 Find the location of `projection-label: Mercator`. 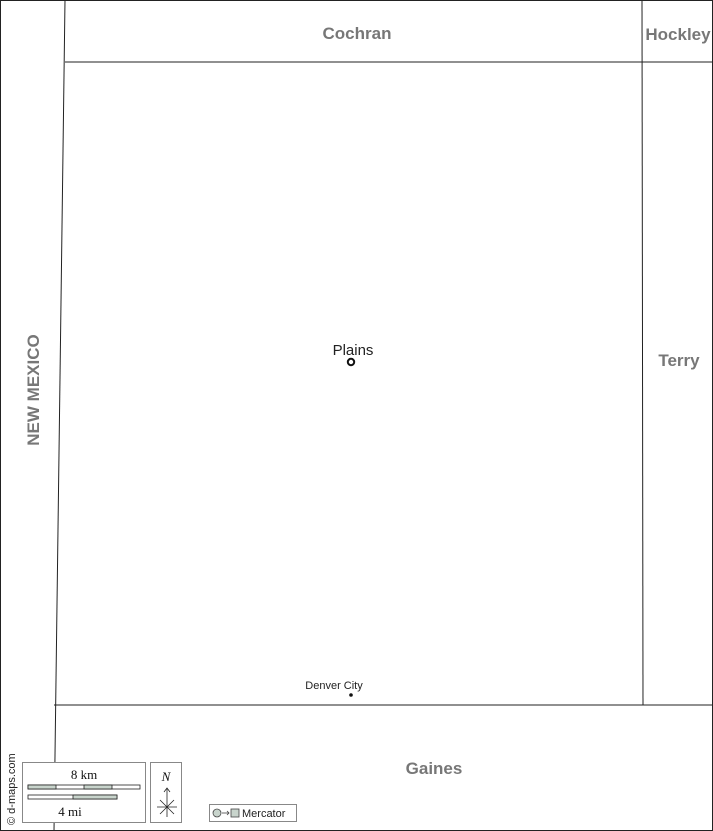

projection-label: Mercator is located at coordinates (264, 814).